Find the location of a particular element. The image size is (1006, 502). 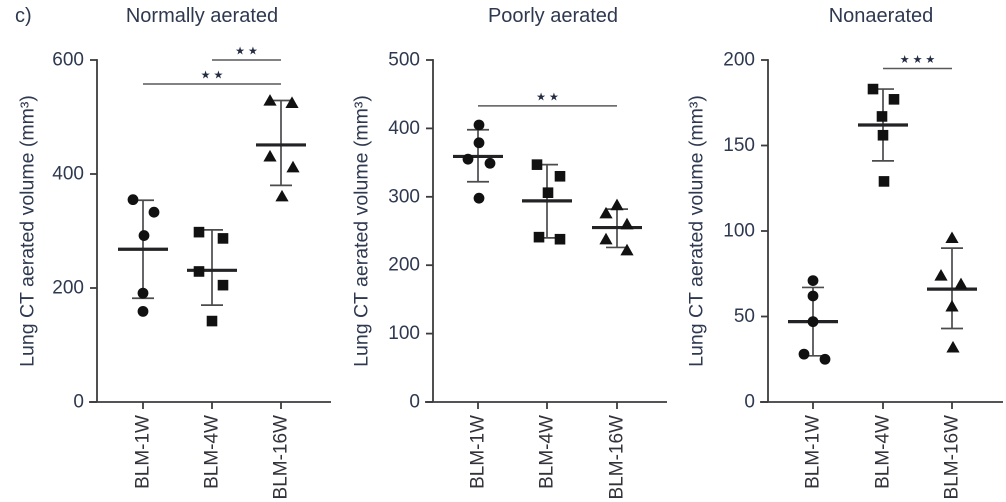

panel-title-normally-aerated: Normally aerated is located at coordinates (202, 16).